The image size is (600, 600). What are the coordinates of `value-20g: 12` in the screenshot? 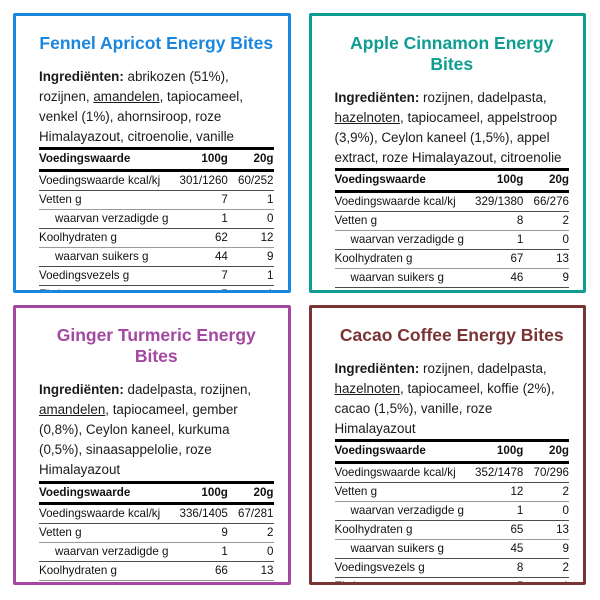 It's located at (250, 238).